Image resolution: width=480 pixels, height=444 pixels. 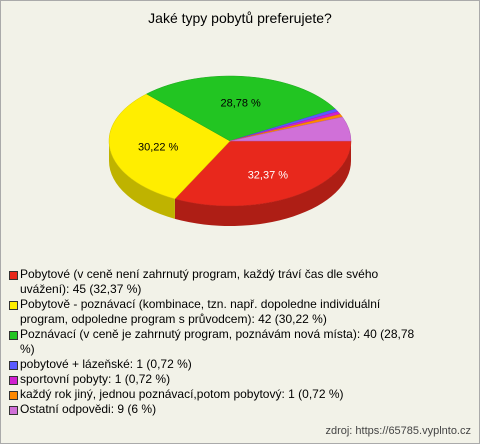 I want to click on slice-label: 28,78 %, so click(x=240, y=103).